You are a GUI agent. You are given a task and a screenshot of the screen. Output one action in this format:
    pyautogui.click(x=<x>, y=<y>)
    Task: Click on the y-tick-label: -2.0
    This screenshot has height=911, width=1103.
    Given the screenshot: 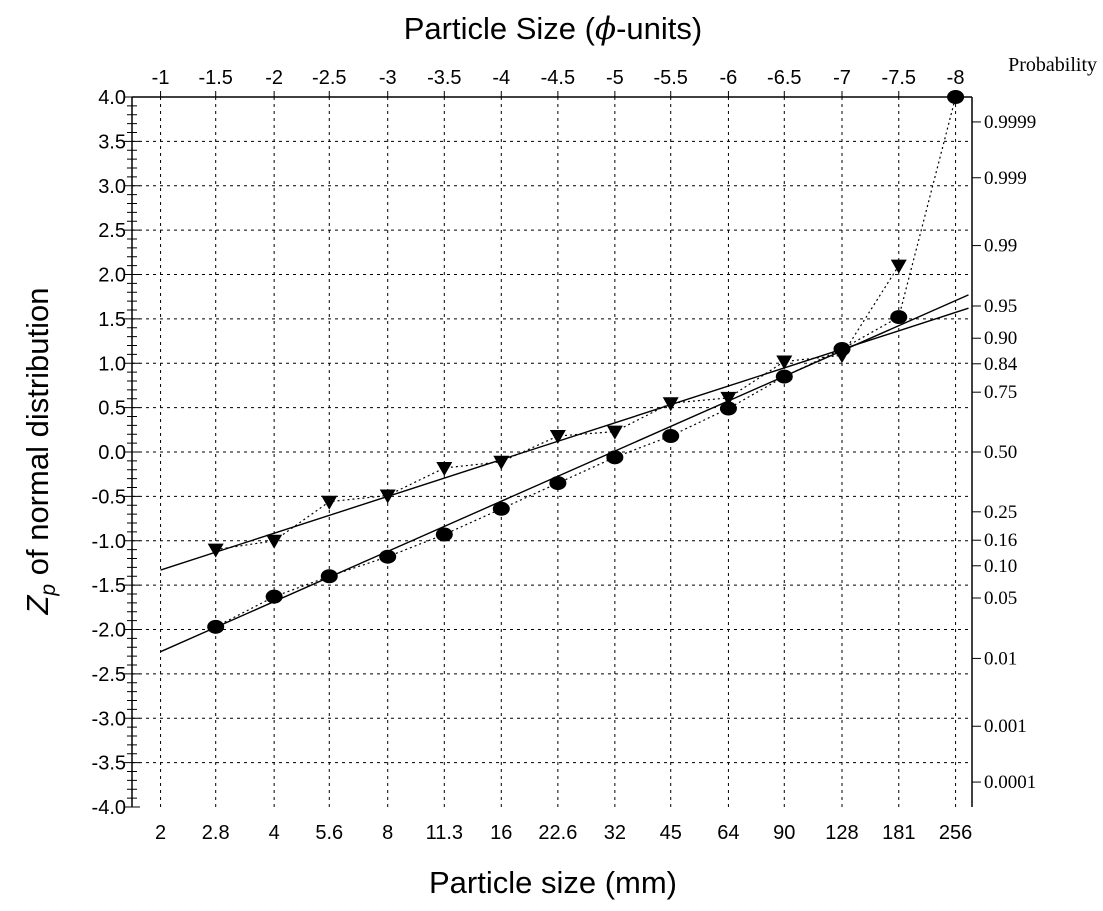 What is the action you would take?
    pyautogui.click(x=109, y=631)
    